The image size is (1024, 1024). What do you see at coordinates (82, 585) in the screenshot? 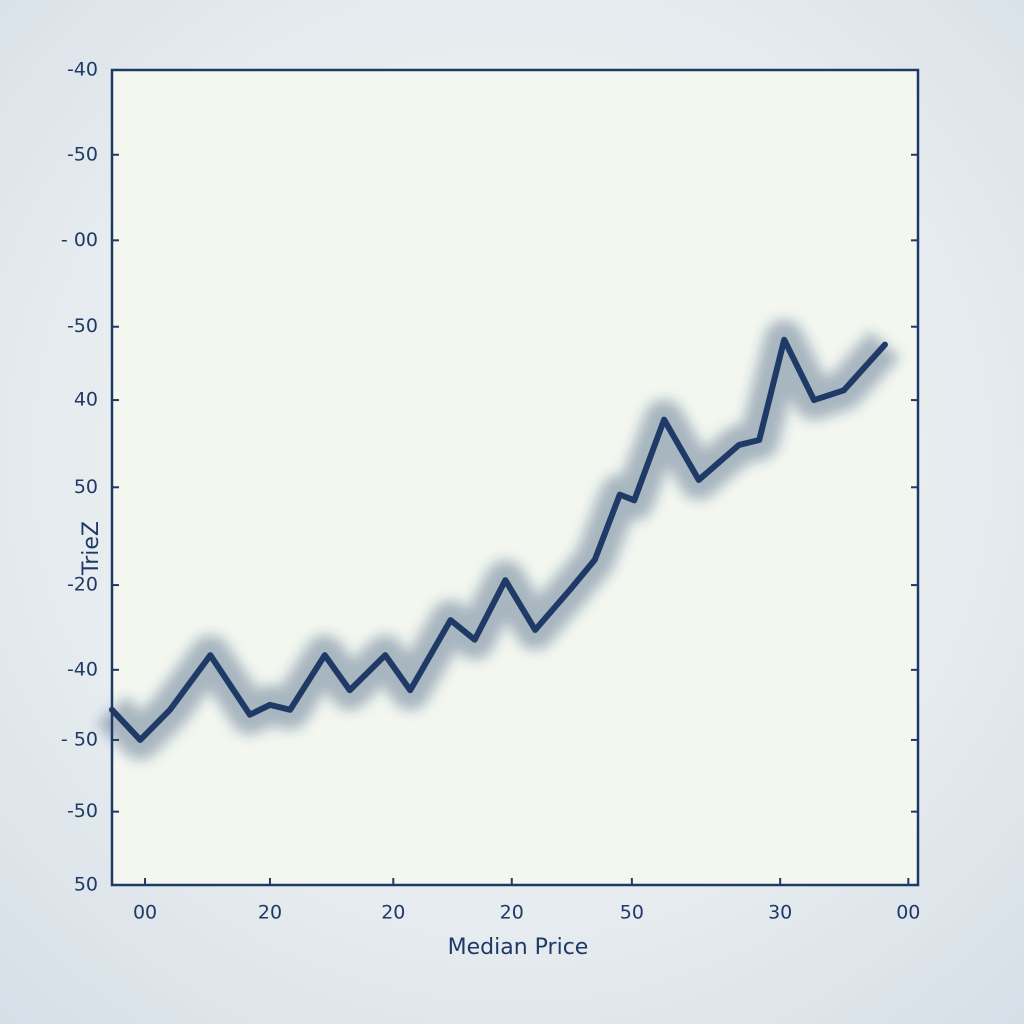
I see `y-tick-label: -20` at bounding box center [82, 585].